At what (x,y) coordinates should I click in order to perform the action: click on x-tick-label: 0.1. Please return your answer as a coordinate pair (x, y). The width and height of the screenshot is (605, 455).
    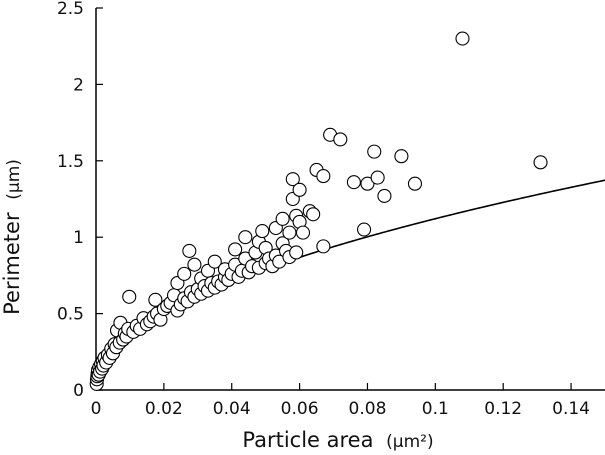
    Looking at the image, I should click on (435, 409).